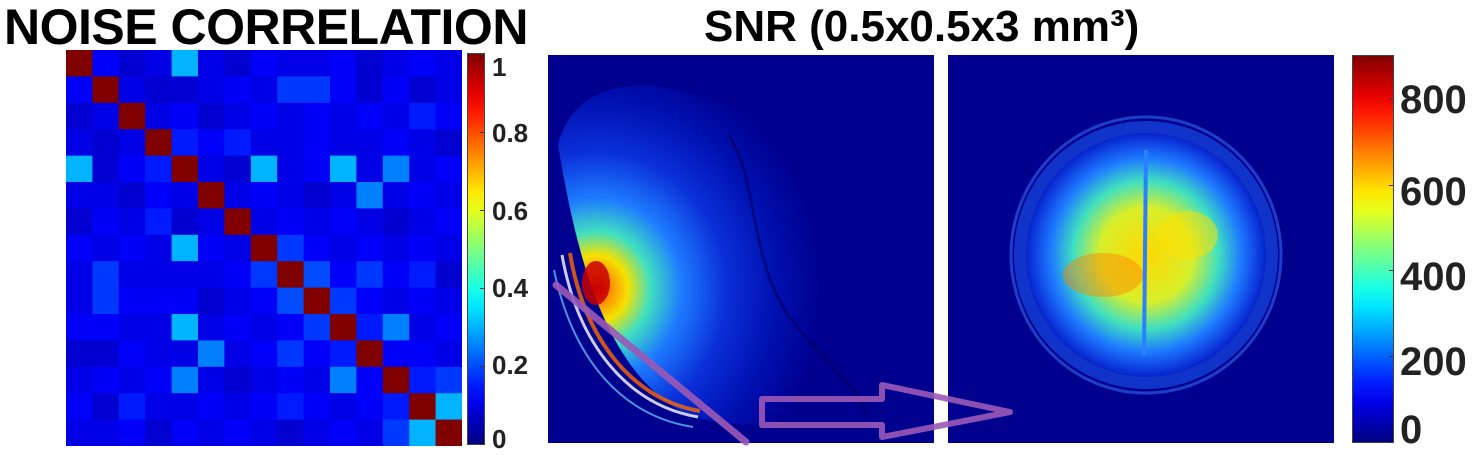  I want to click on colorbar-tick-1: 1, so click(499, 67).